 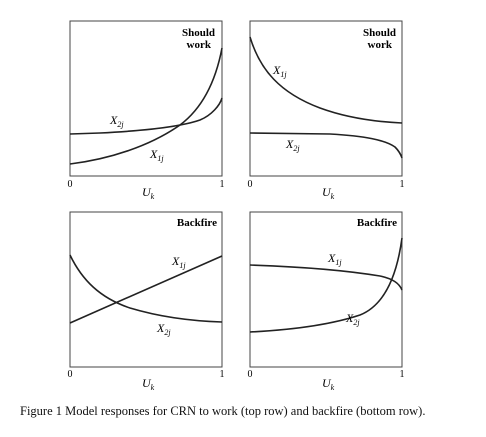 I want to click on panel-top-left: Should work X2j X1j 0 1 Uk, so click(x=146, y=110).